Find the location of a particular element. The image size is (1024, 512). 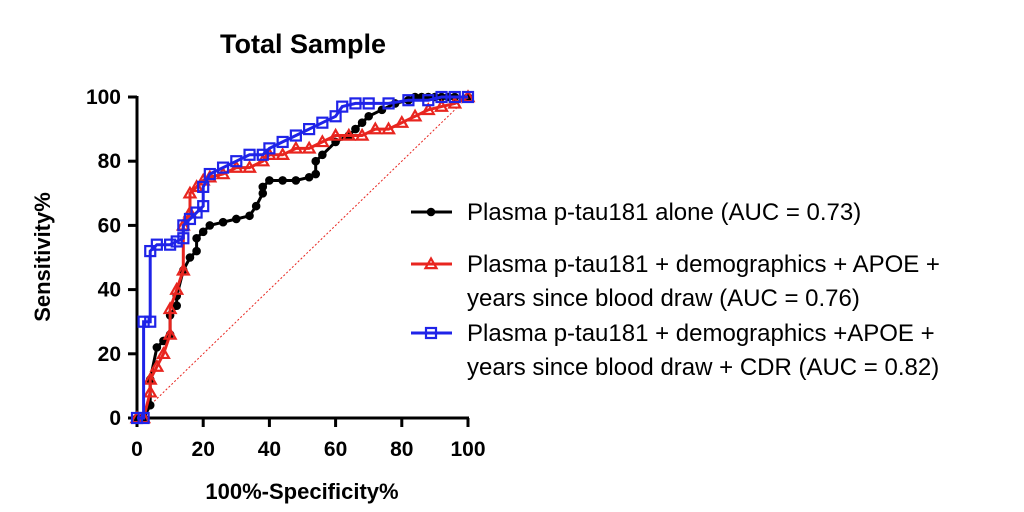

x-tick-label: 100 is located at coordinates (467, 449).